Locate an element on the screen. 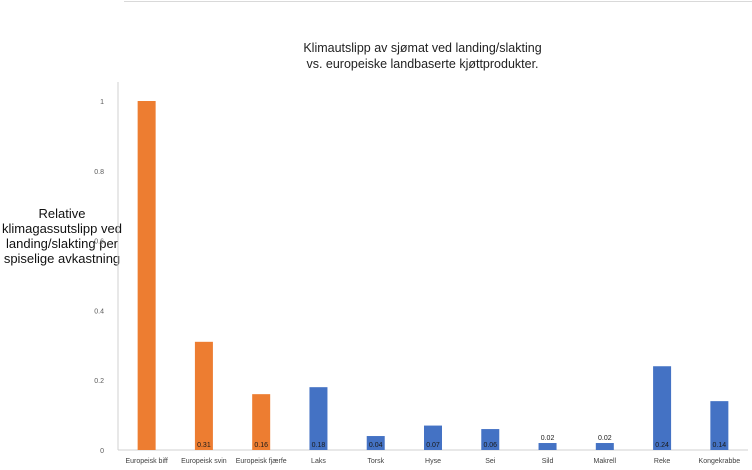 The height and width of the screenshot is (470, 752). top-divider is located at coordinates (438, 1).